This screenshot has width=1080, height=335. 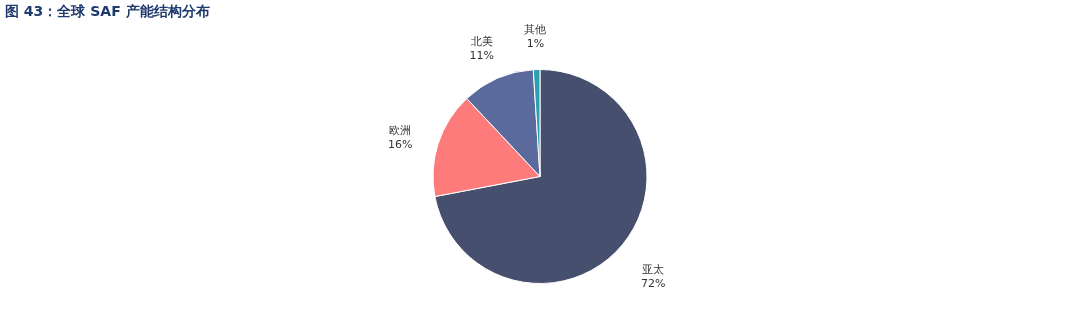 What do you see at coordinates (481, 55) in the screenshot?
I see `data-label: 11%` at bounding box center [481, 55].